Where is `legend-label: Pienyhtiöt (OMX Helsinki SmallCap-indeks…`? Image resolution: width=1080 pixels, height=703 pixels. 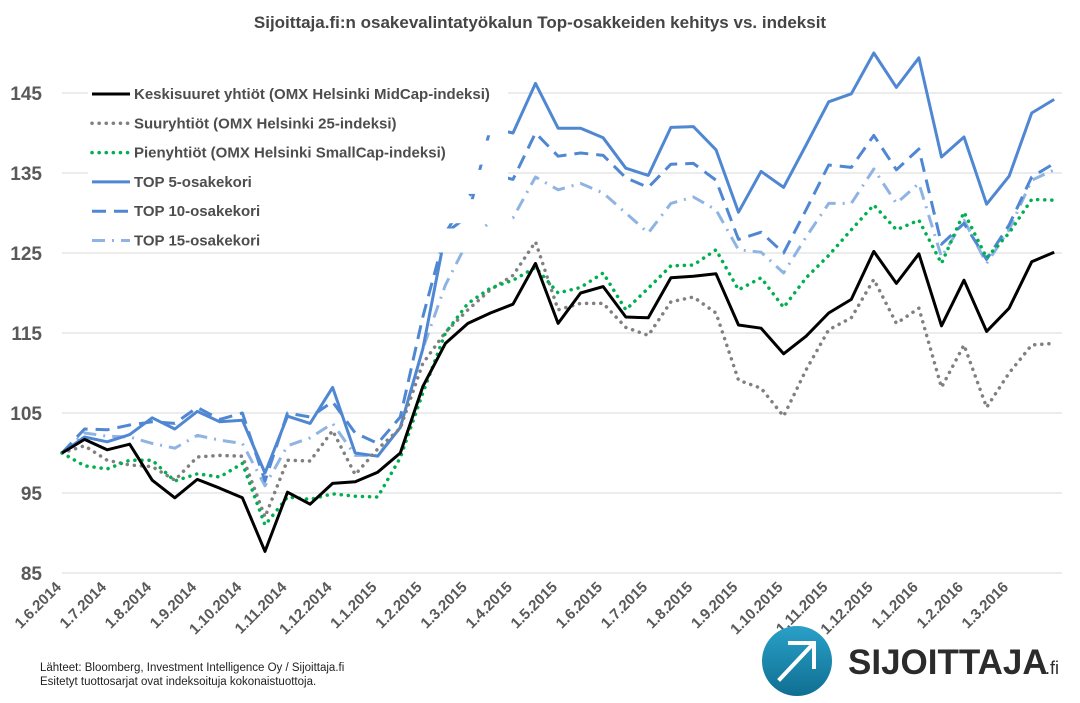 legend-label: Pienyhtiöt (OMX Helsinki SmallCap-indeks… is located at coordinates (290, 153).